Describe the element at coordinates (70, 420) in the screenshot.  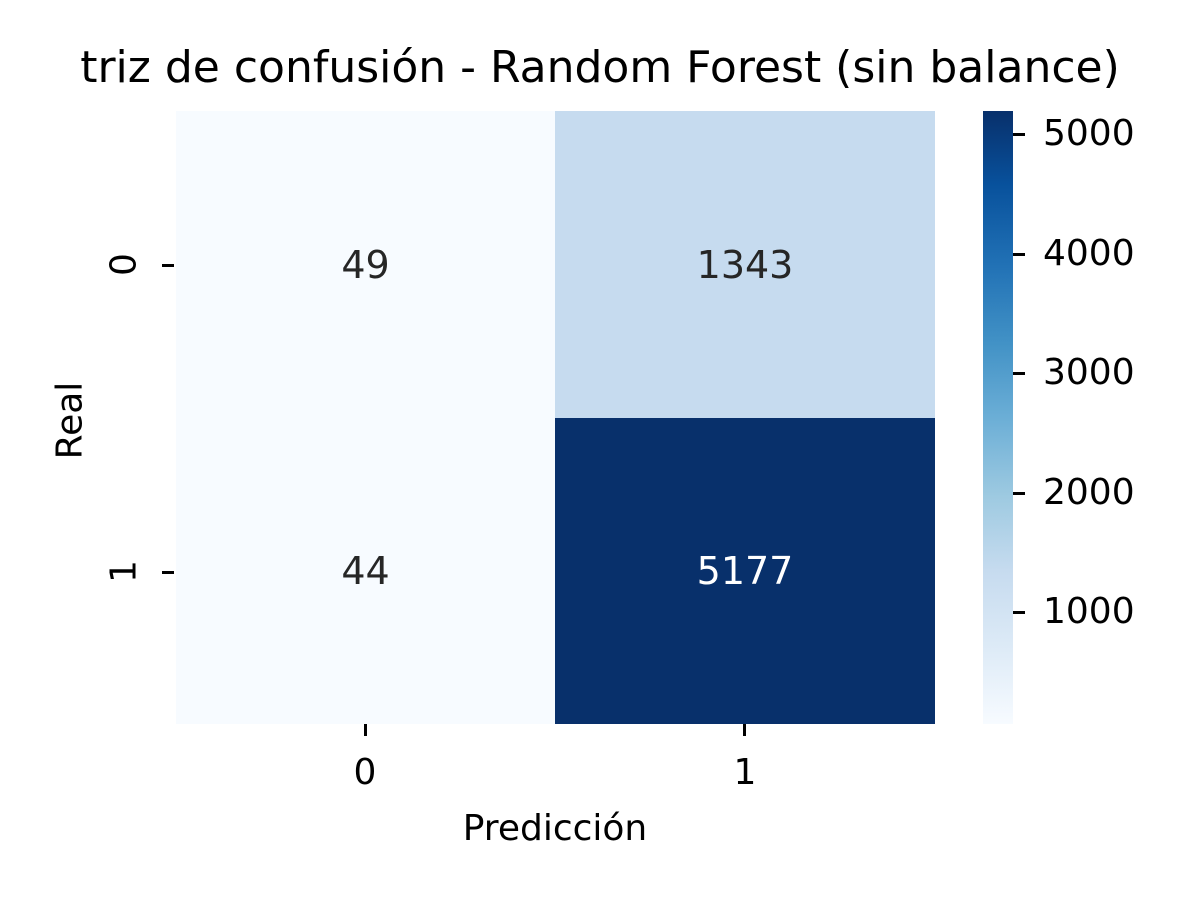
I see `y-axis-label: Real` at that location.